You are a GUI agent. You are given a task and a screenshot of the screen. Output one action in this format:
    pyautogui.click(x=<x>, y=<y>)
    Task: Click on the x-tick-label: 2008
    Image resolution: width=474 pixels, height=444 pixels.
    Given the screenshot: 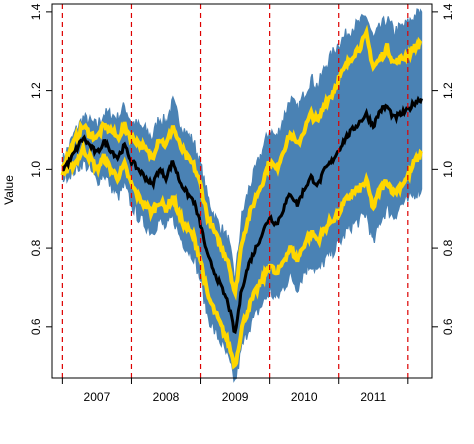 What is the action you would take?
    pyautogui.click(x=166, y=397)
    